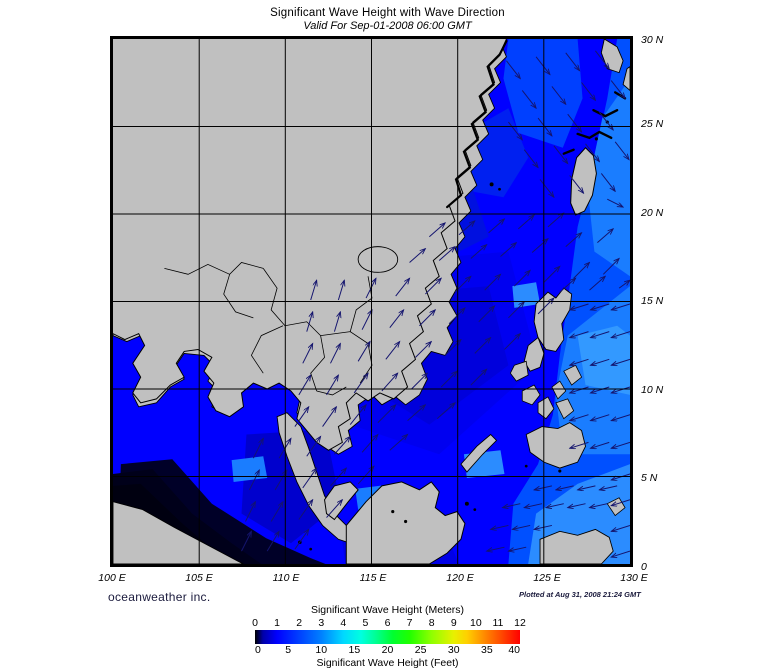 This screenshot has height=670, width=775. Describe the element at coordinates (112, 578) in the screenshot. I see `lon-tick-100e: 100 E` at that location.